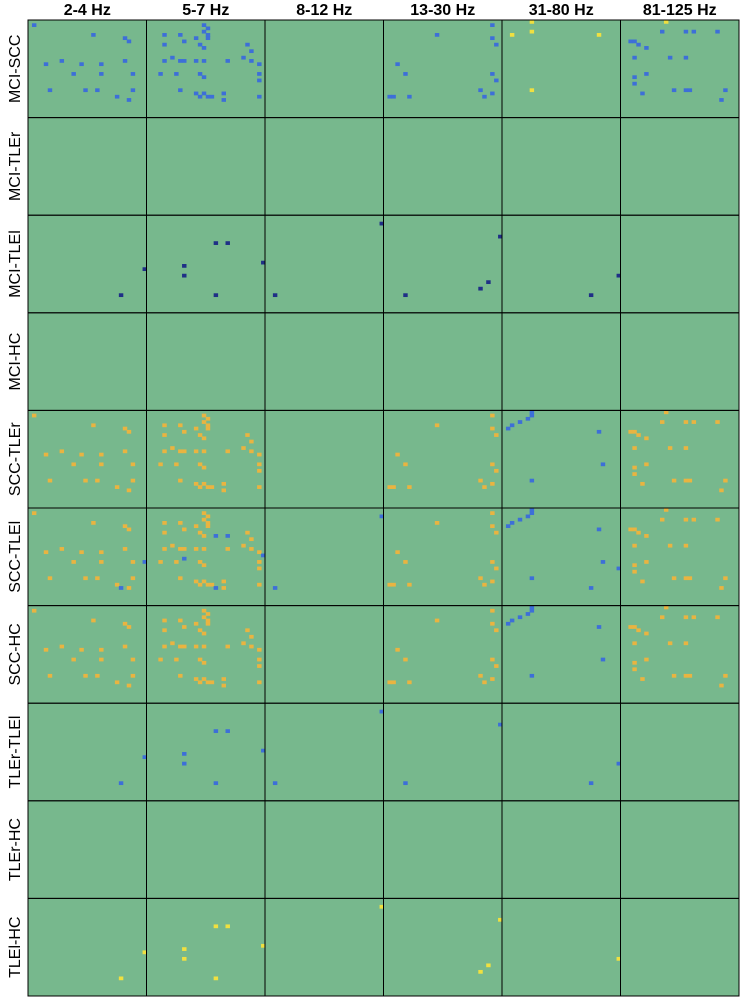  Describe the element at coordinates (561, 10) in the screenshot. I see `column-label: 31-80 Hz` at that location.